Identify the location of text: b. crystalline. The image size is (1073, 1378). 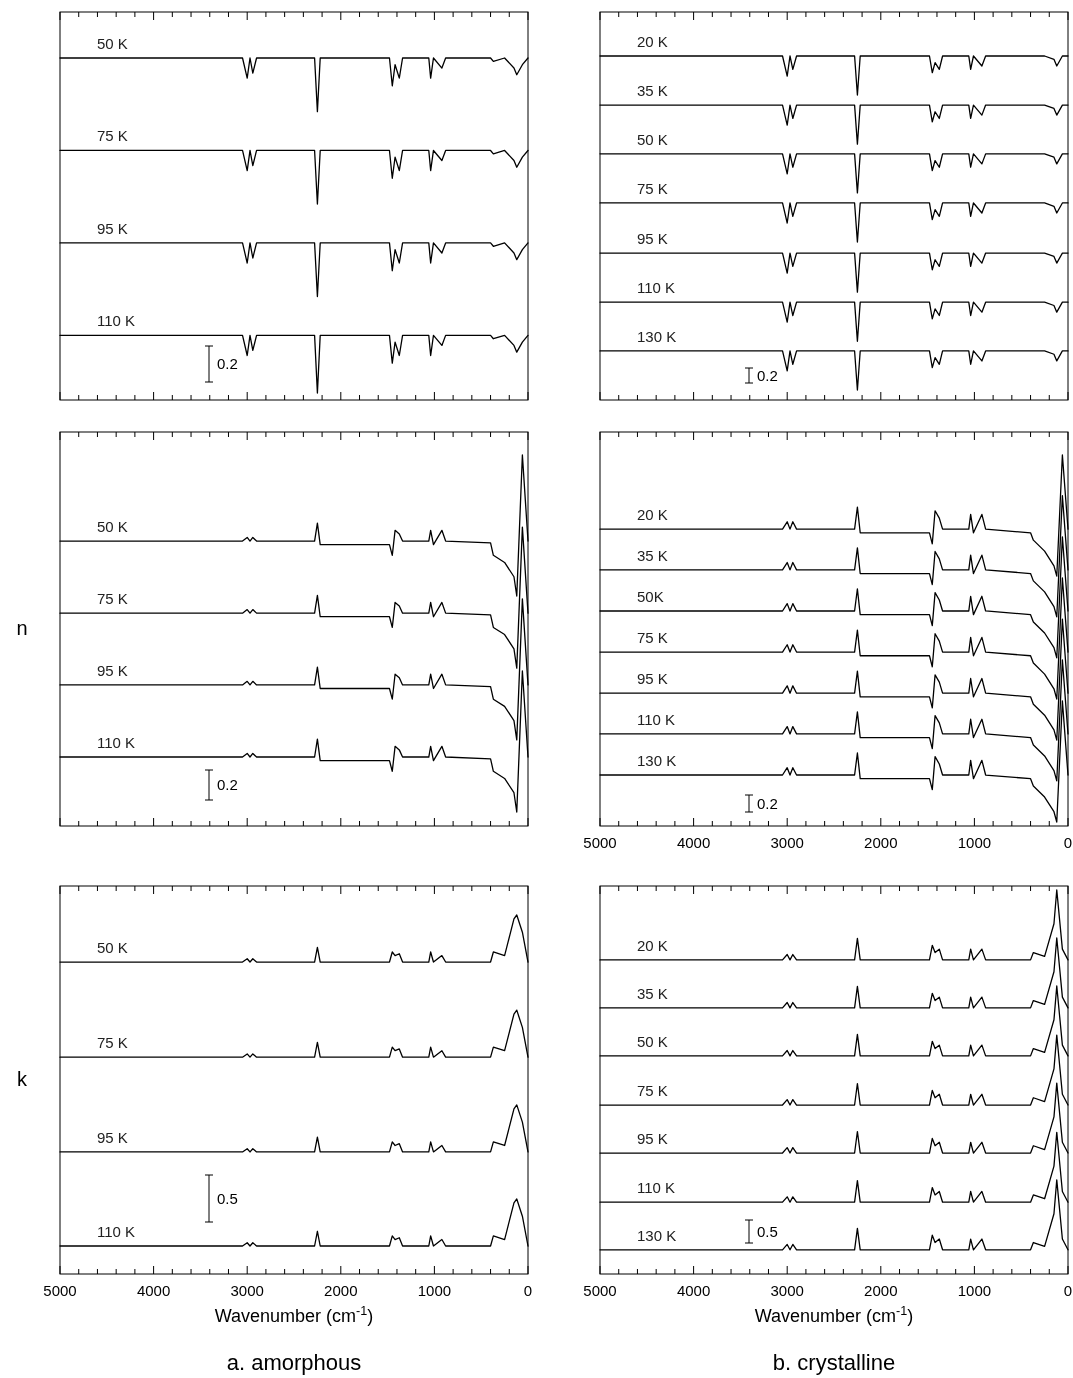
(834, 1362).